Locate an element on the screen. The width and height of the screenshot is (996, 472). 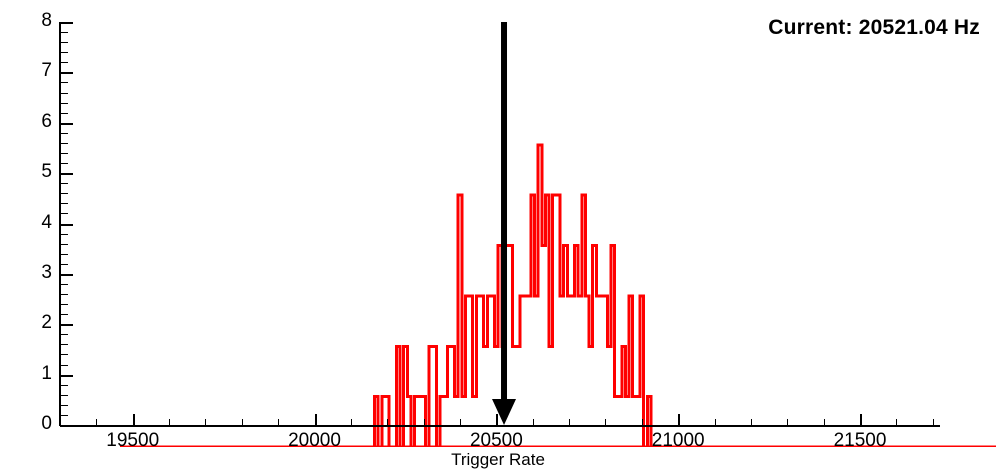
y-tick-label: 2 is located at coordinates (46, 323).